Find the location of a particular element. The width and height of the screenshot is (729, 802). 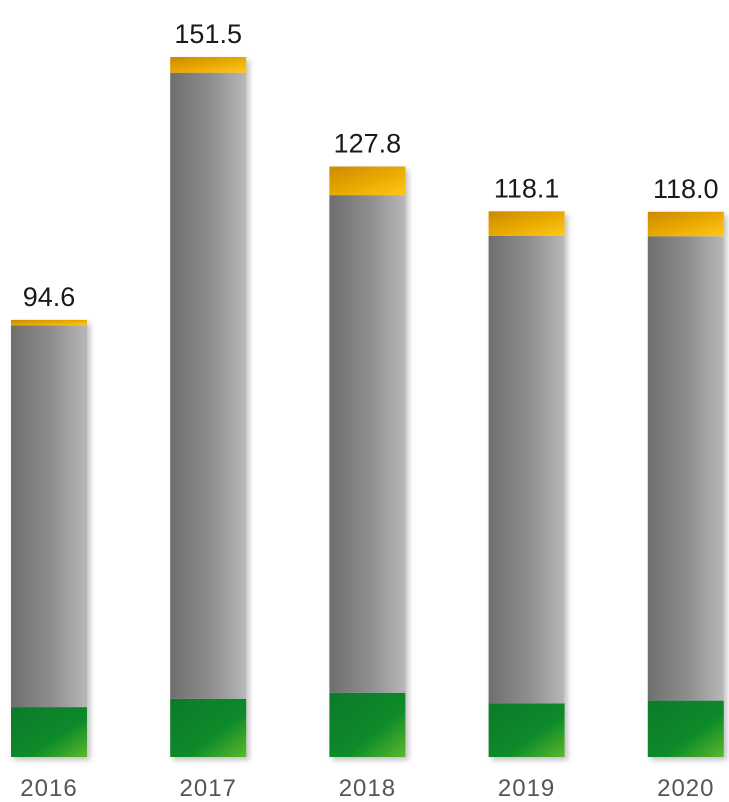

x-tick-label-2019: 2019 is located at coordinates (526, 788).